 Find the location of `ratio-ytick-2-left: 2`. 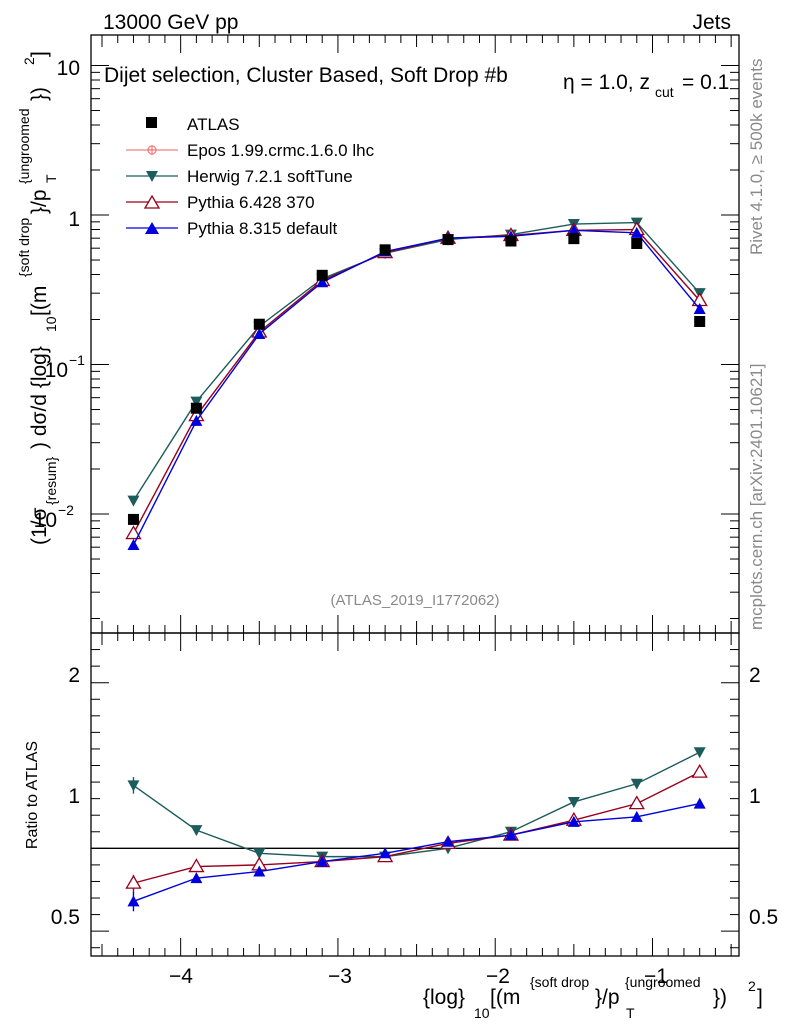

ratio-ytick-2-left: 2 is located at coordinates (74, 675).